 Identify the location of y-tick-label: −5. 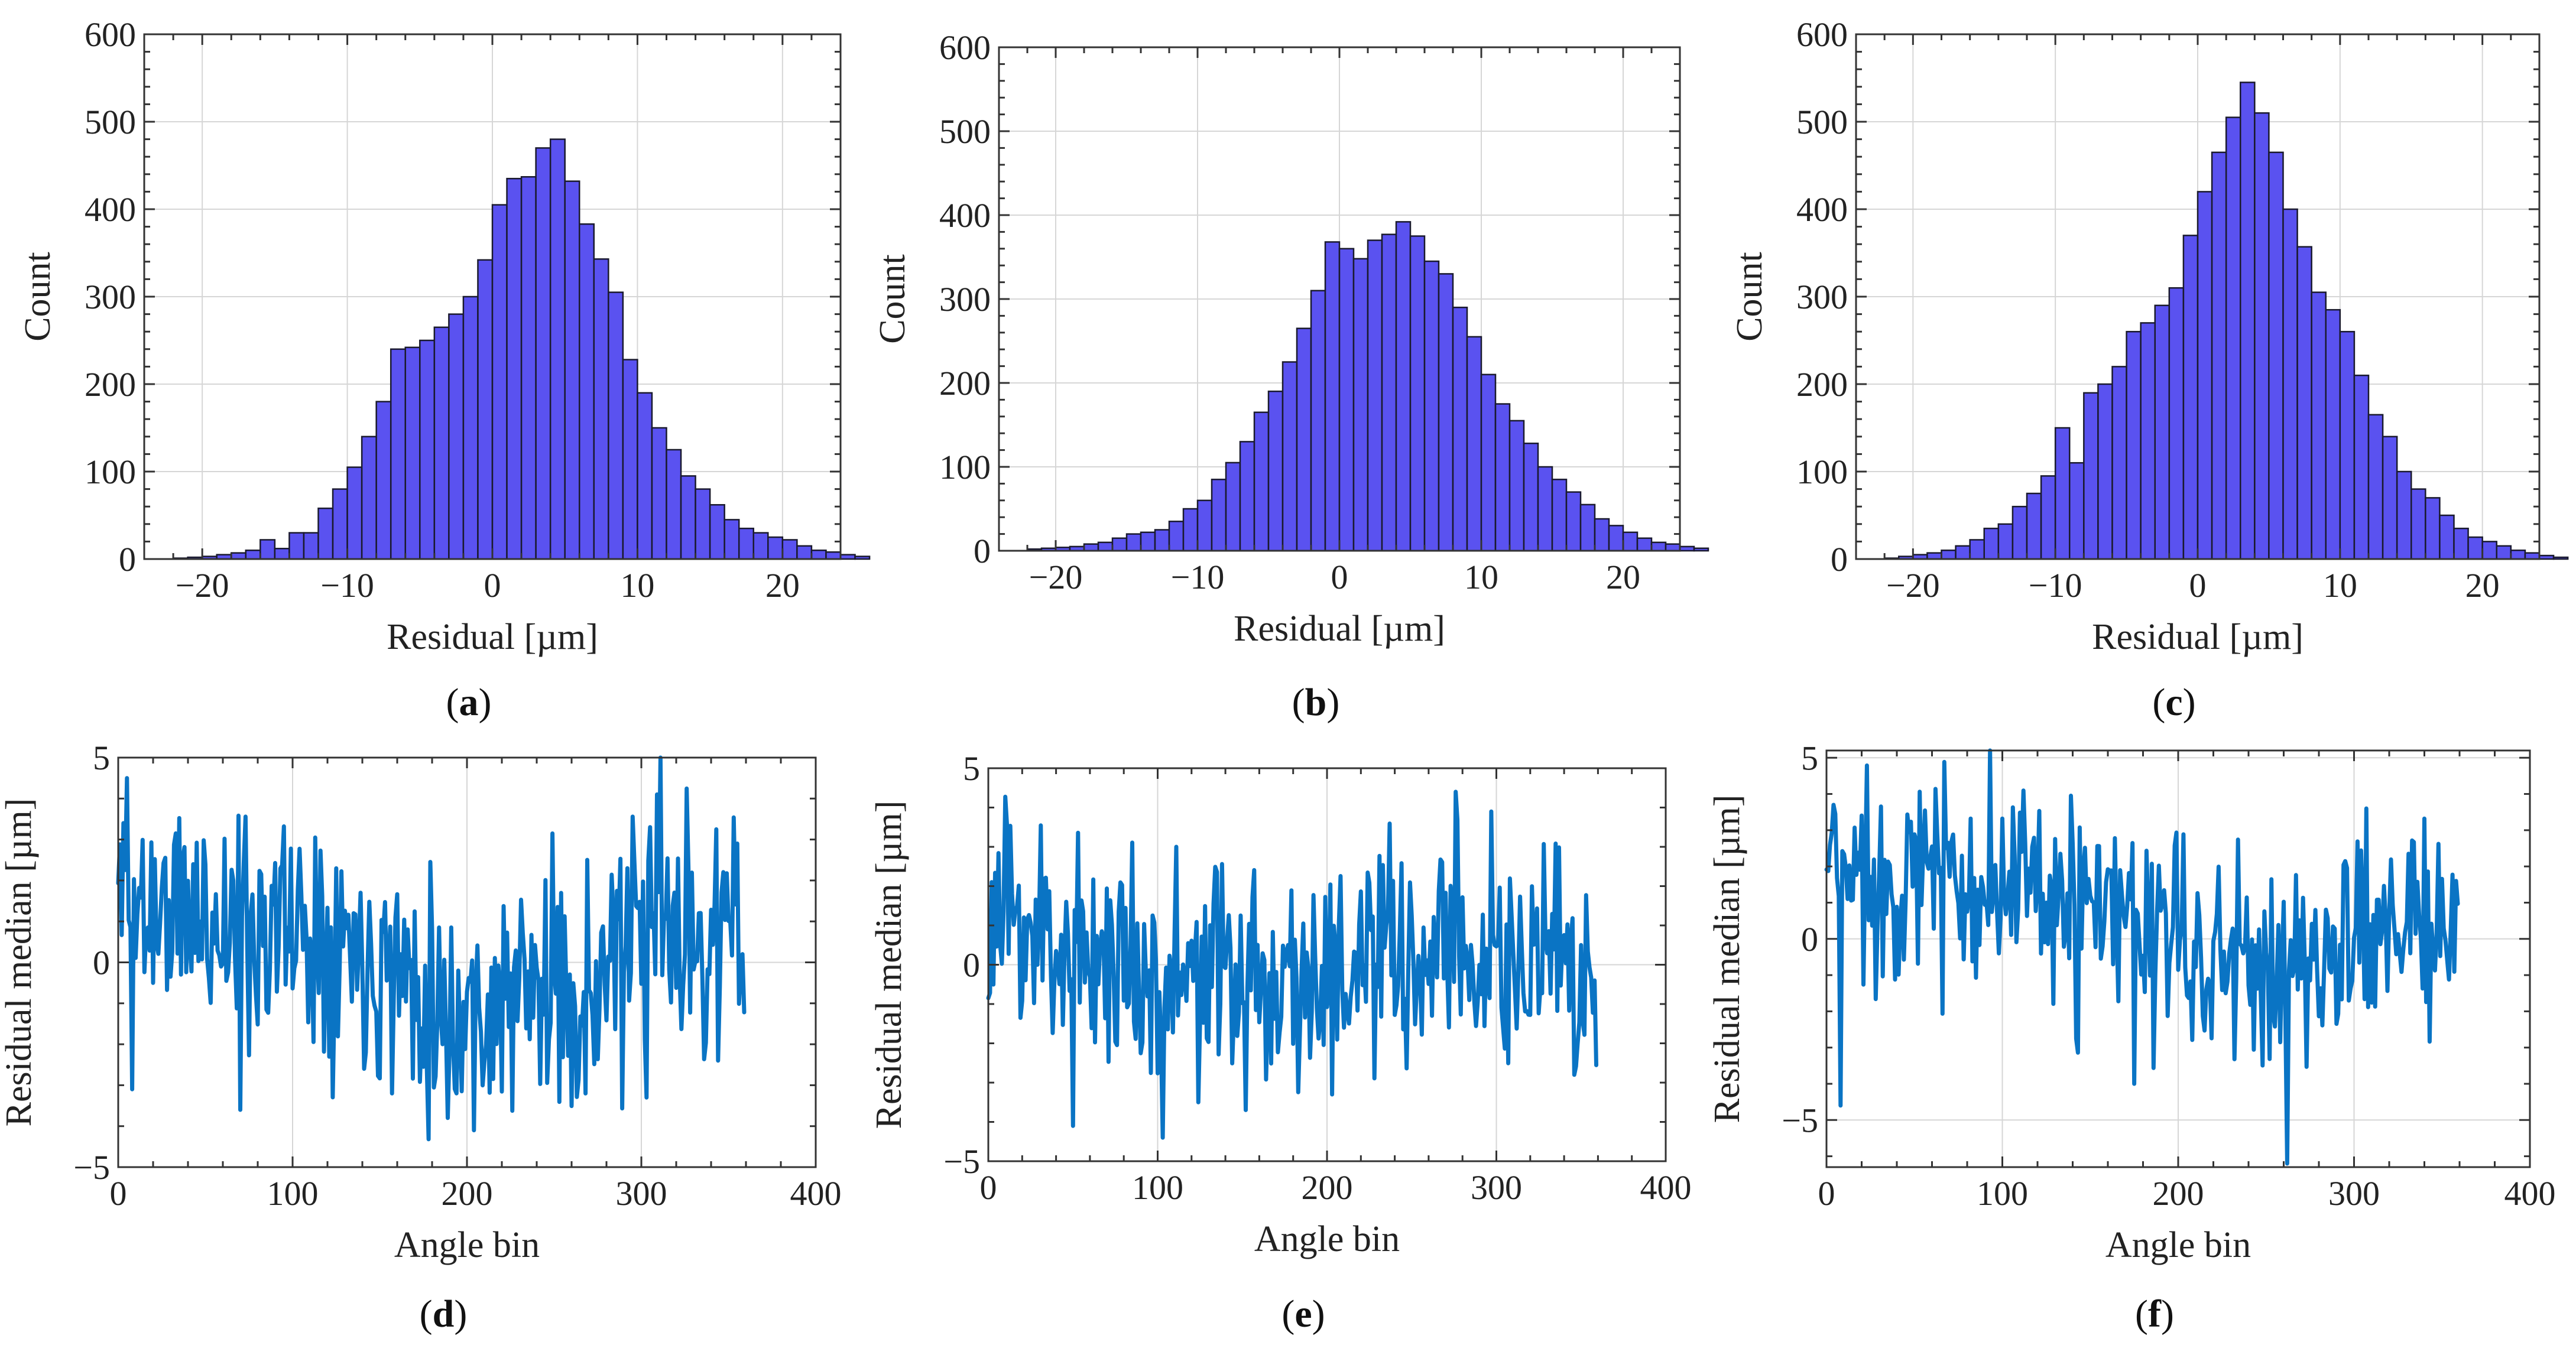
(961, 1161).